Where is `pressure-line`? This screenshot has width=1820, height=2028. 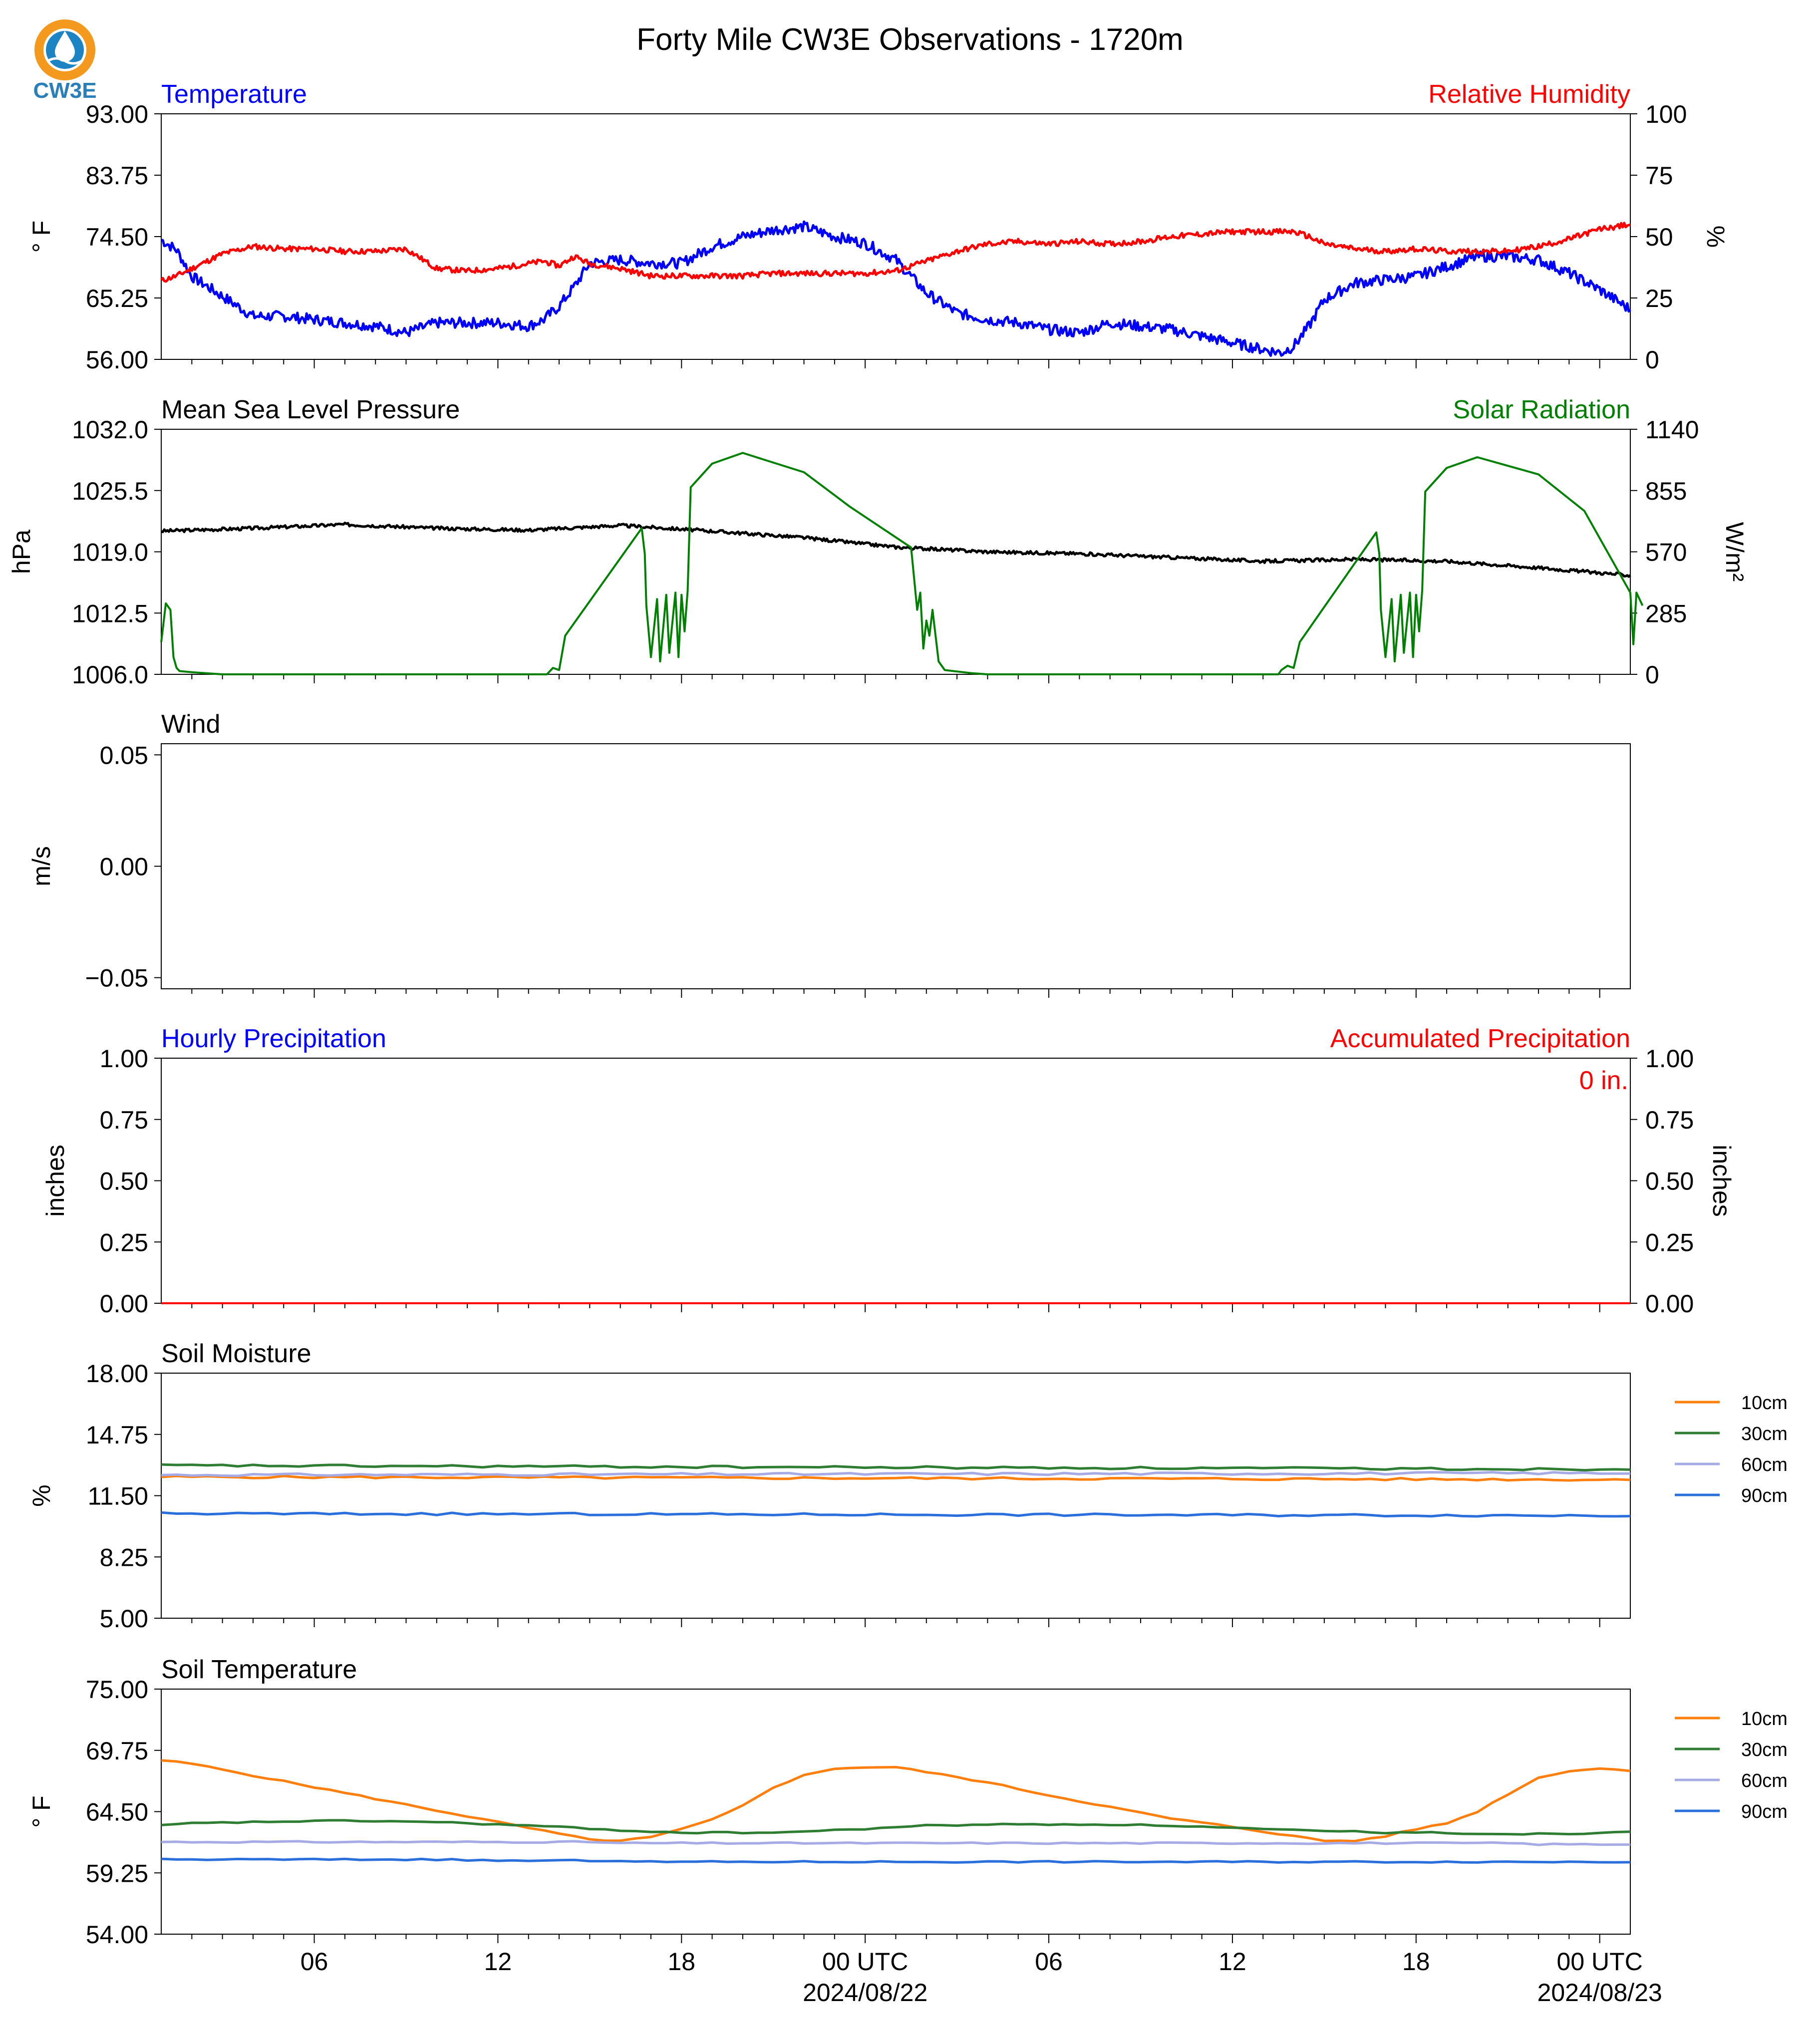
pressure-line is located at coordinates (896, 550).